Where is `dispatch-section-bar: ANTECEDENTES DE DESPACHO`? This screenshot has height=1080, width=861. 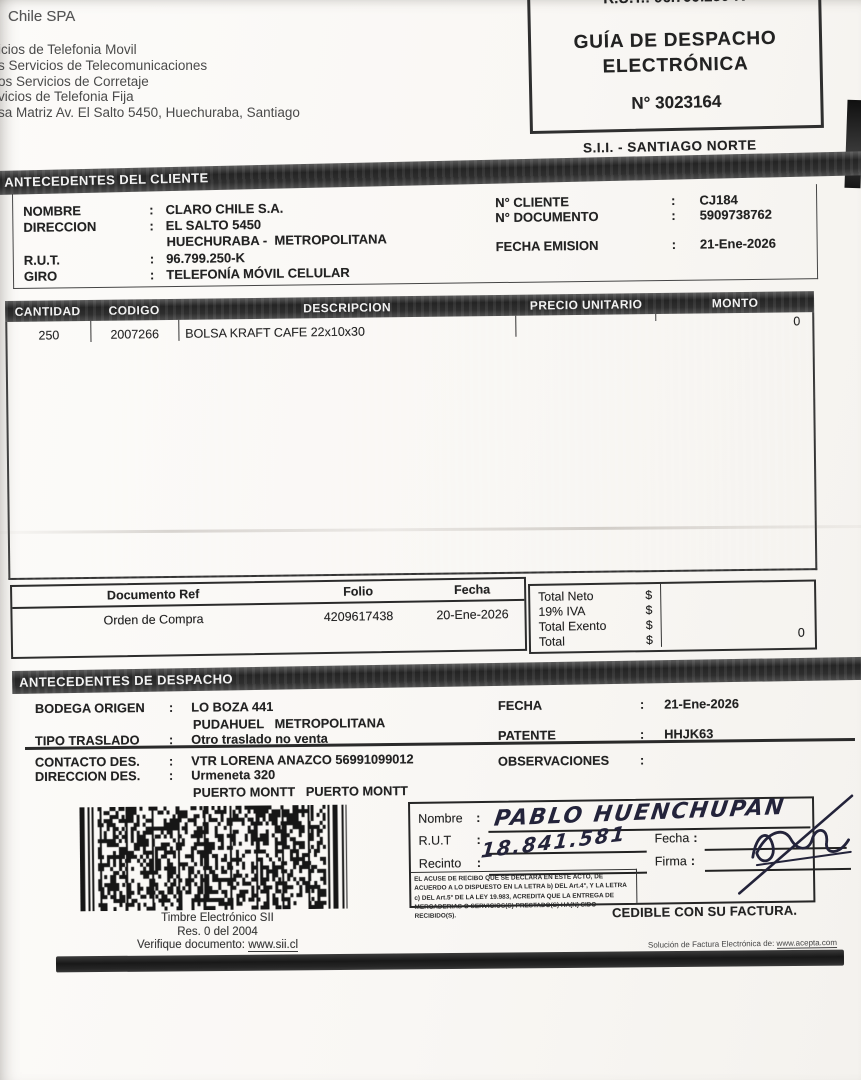 dispatch-section-bar: ANTECEDENTES DE DESPACHO is located at coordinates (436, 675).